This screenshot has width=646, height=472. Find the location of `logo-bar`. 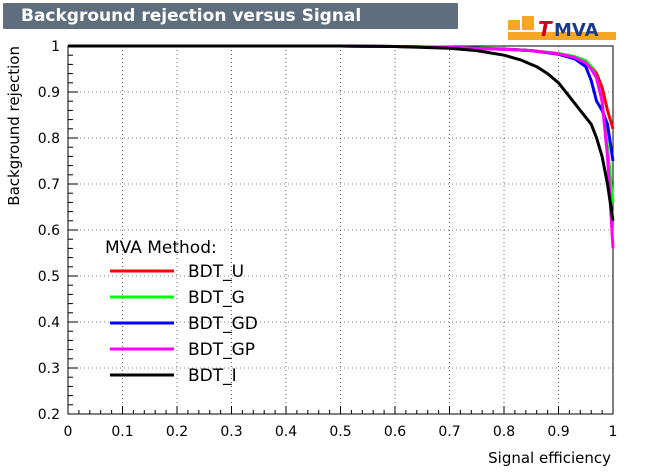

logo-bar is located at coordinates (562, 36).